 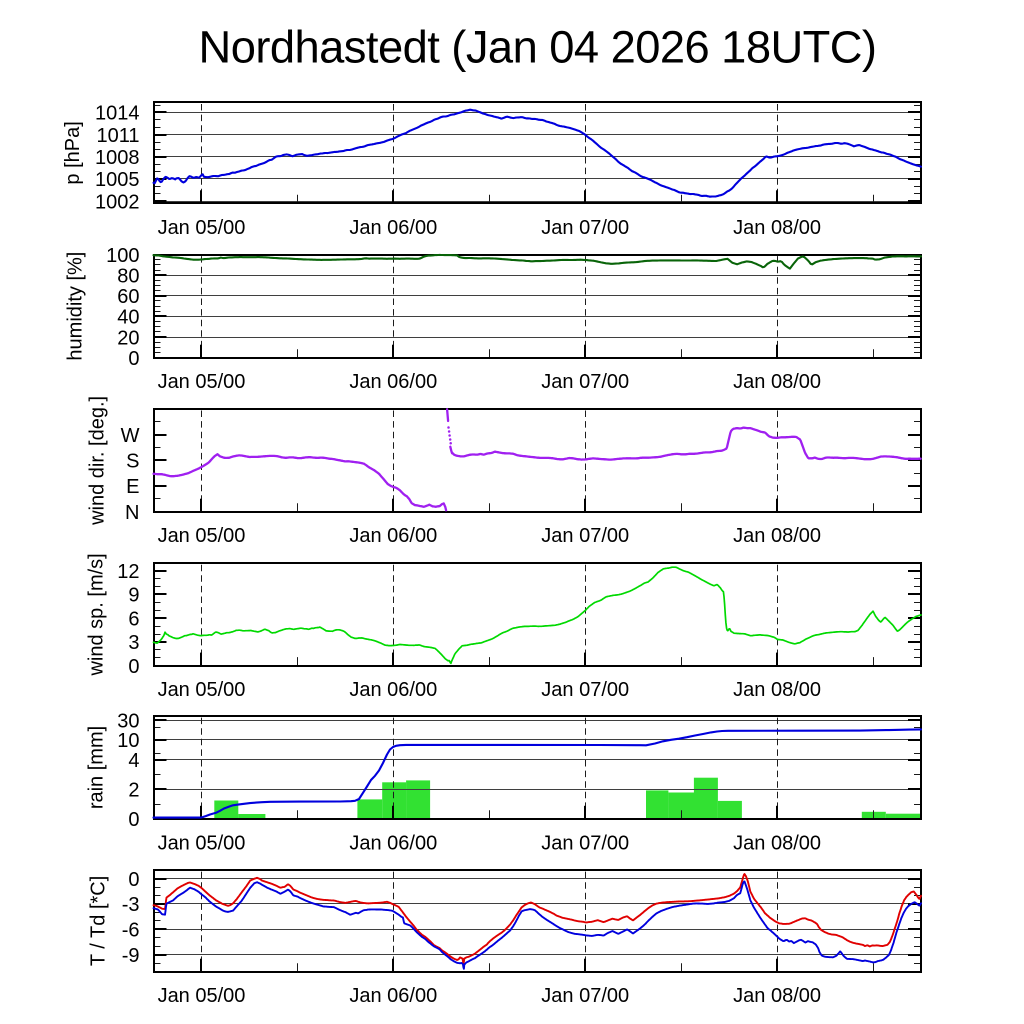 I want to click on svg-text: wind dir. [deg.], so click(x=97, y=461).